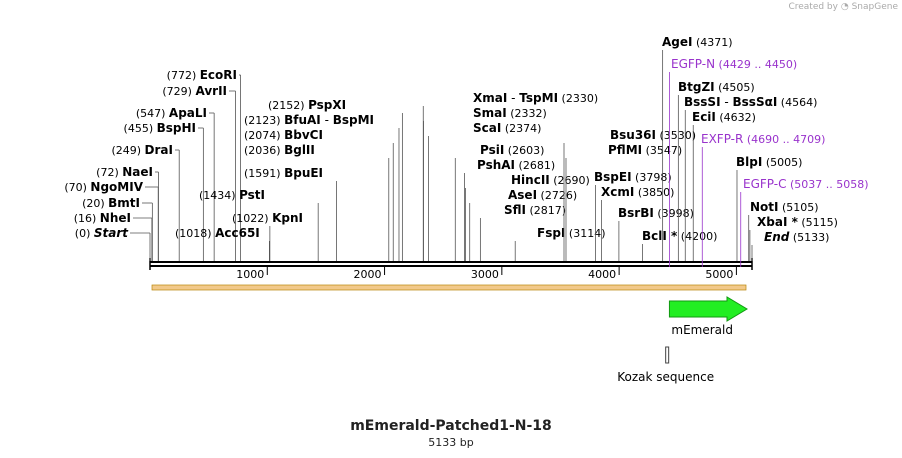 This screenshot has height=458, width=902. Describe the element at coordinates (288, 105) in the screenshot. I see `site-position: (2152)` at that location.